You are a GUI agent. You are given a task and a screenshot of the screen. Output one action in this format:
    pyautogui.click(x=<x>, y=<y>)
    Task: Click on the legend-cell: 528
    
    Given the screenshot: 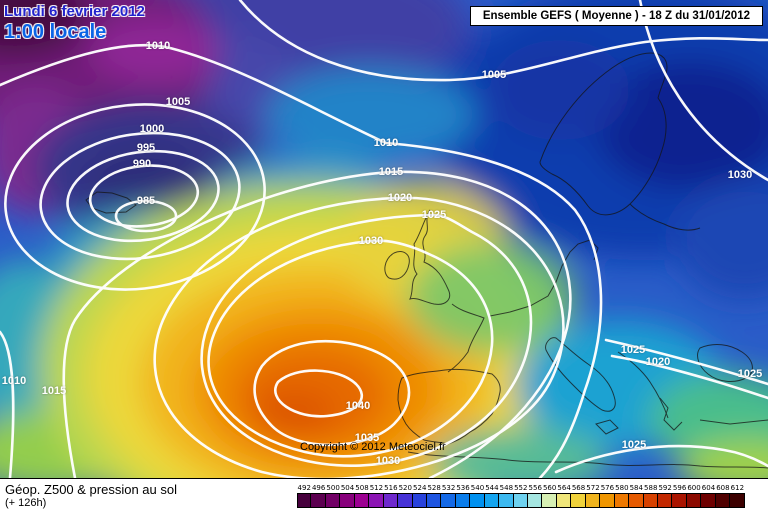 What is the action you would take?
    pyautogui.click(x=434, y=496)
    